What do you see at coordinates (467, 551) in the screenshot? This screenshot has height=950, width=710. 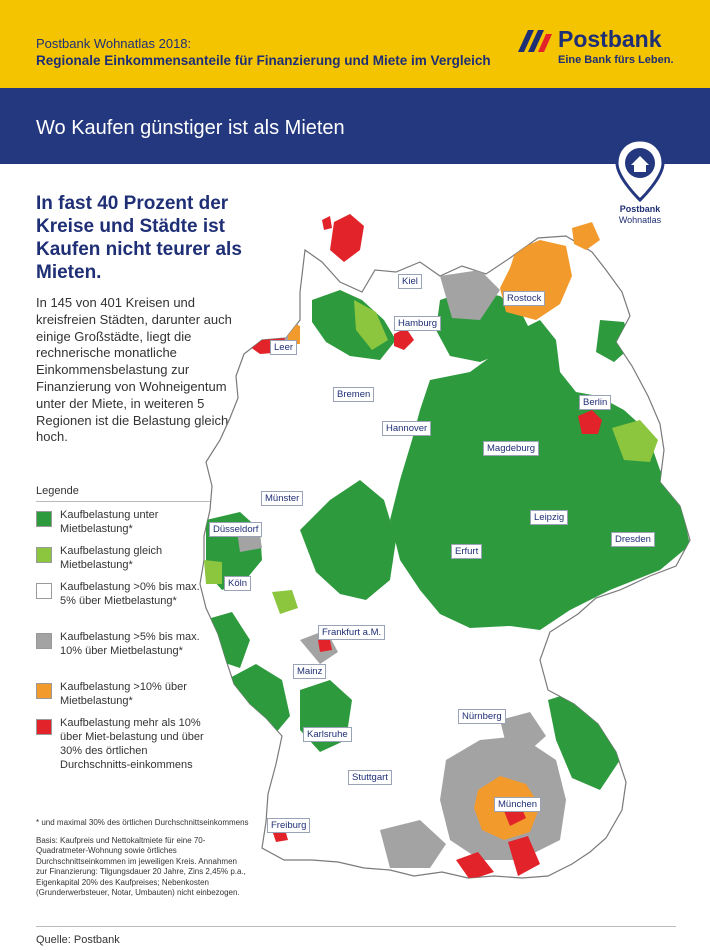 I see `city-label: Erfurt` at bounding box center [467, 551].